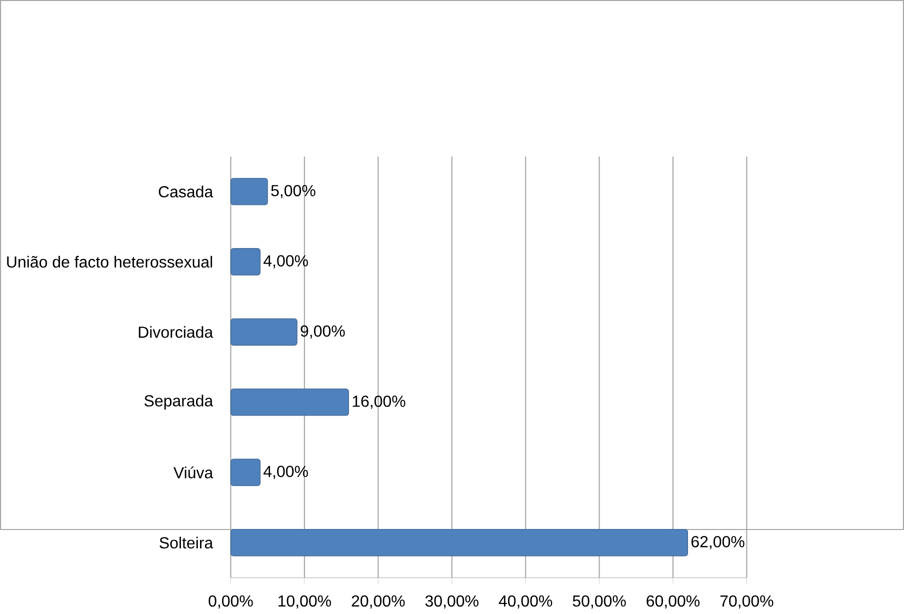 The height and width of the screenshot is (614, 904). I want to click on x-tick-label: 50,00%, so click(599, 602).